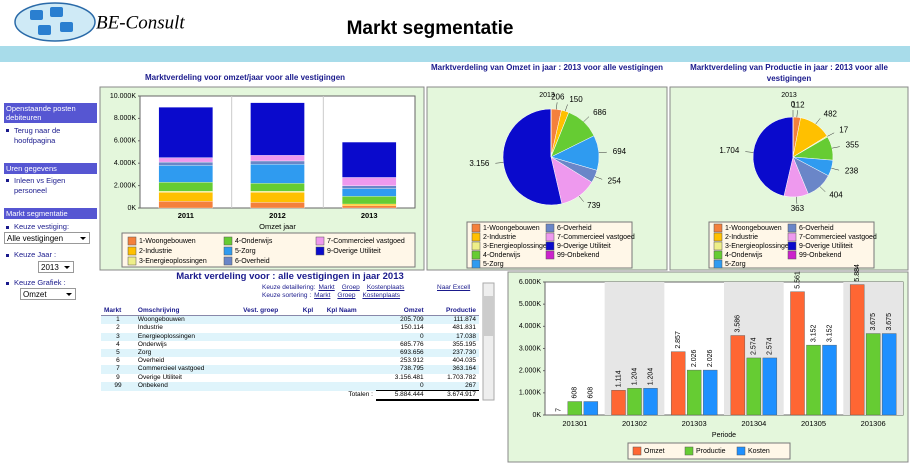 The image size is (910, 464). What do you see at coordinates (125, 118) in the screenshot?
I see `y-tick-label: 8.000K` at bounding box center [125, 118].